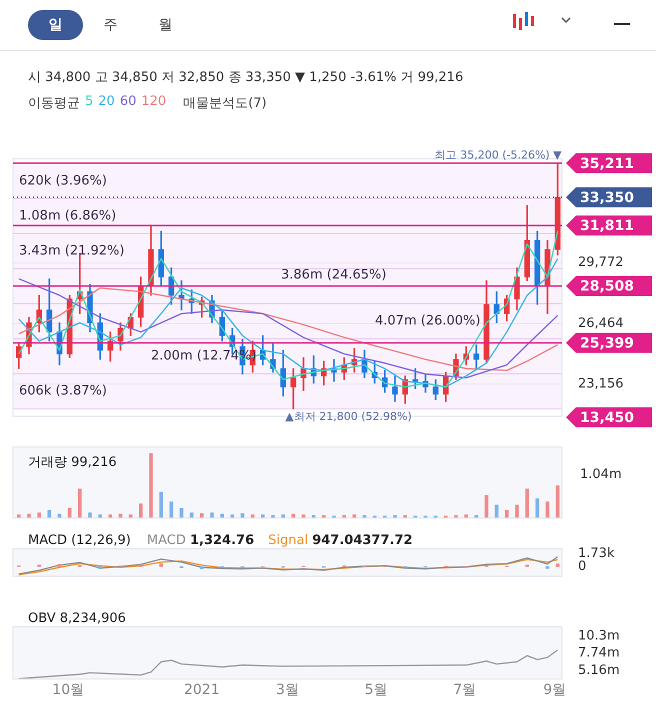 The image size is (656, 714). What do you see at coordinates (582, 566) in the screenshot?
I see `y-tick-label: 0` at bounding box center [582, 566].